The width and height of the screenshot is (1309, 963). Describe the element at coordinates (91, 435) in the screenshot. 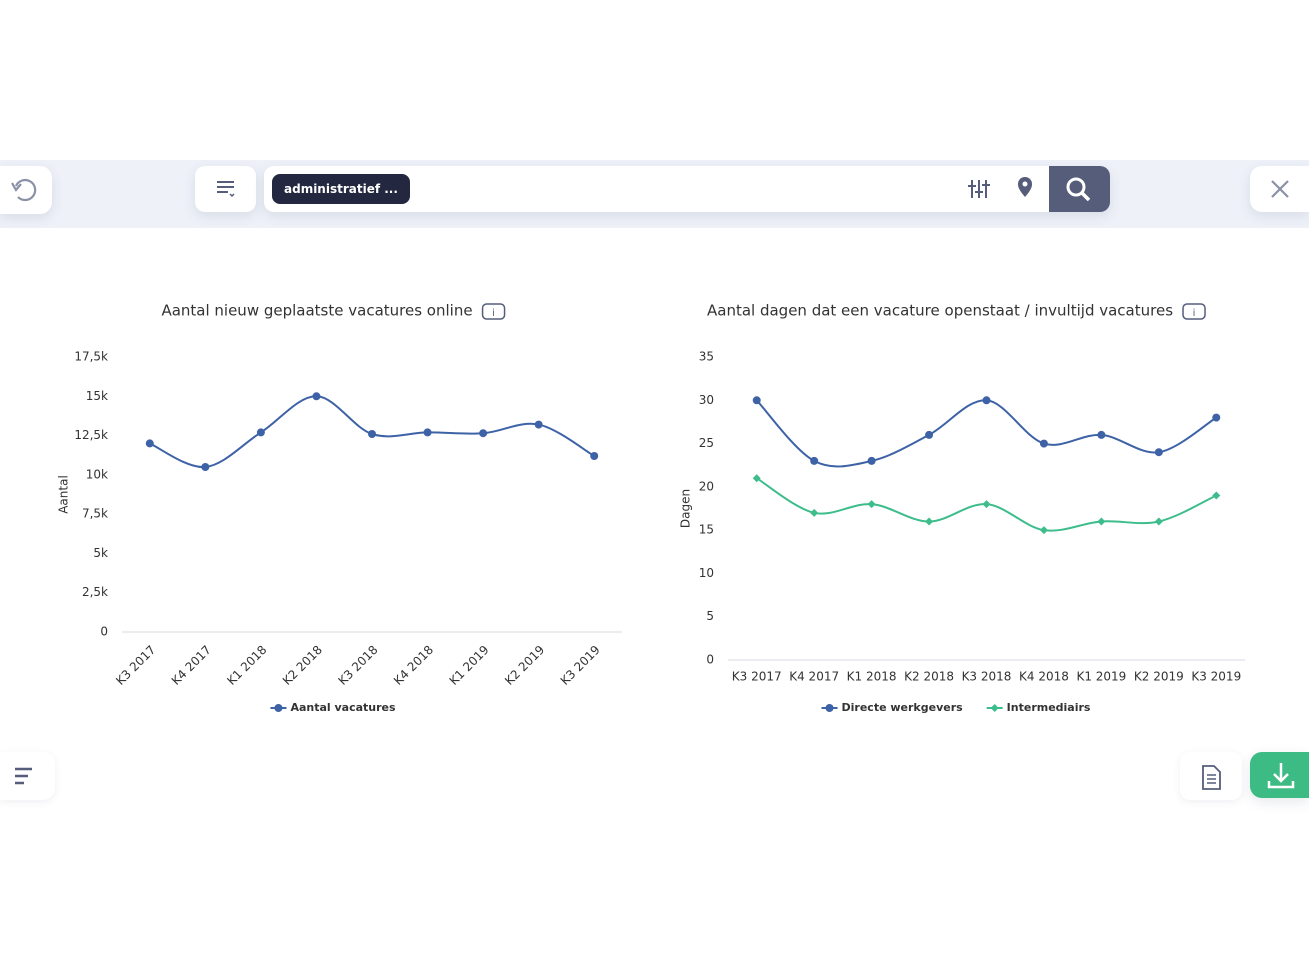

I see `y-tick-label: 12,5k` at that location.